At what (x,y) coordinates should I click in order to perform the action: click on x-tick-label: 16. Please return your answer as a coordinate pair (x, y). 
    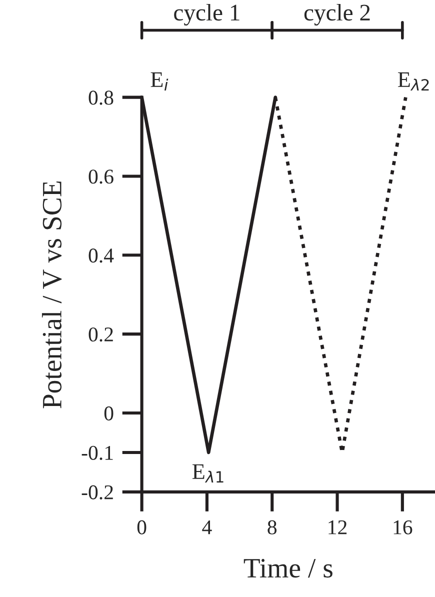
    Looking at the image, I should click on (403, 527).